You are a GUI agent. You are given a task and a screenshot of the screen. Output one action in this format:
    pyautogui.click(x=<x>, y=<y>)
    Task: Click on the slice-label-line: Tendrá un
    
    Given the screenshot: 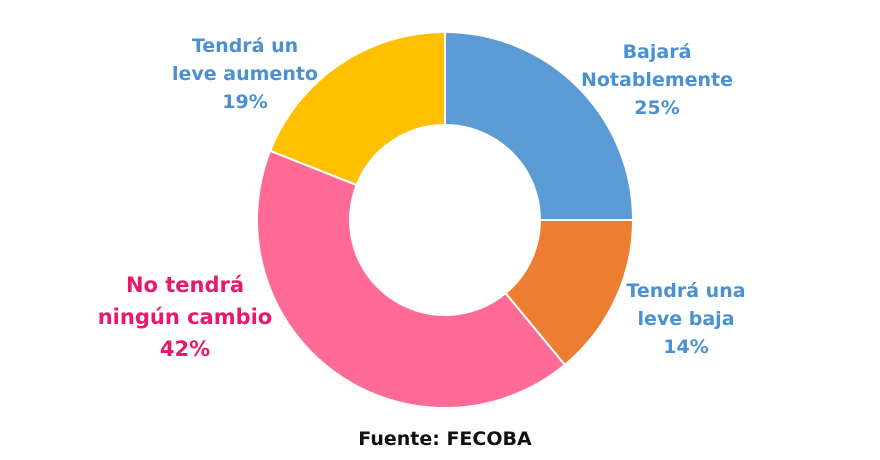 What is the action you would take?
    pyautogui.click(x=245, y=46)
    